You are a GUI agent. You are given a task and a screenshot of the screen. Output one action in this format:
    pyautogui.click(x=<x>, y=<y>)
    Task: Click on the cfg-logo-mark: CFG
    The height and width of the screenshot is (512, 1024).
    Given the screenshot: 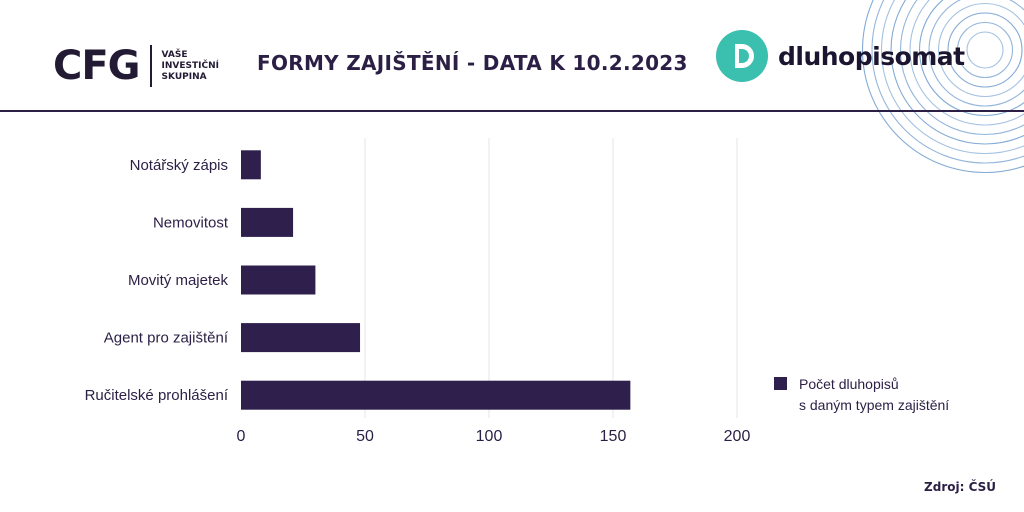 What is the action you would take?
    pyautogui.click(x=97, y=66)
    